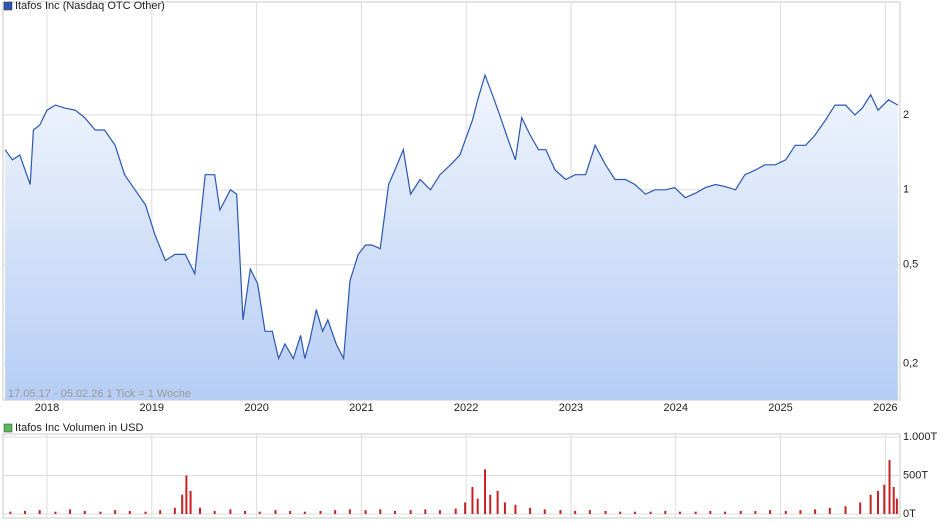 This screenshot has width=940, height=526. Describe the element at coordinates (466, 408) in the screenshot. I see `x-tick-label: 2022` at that location.